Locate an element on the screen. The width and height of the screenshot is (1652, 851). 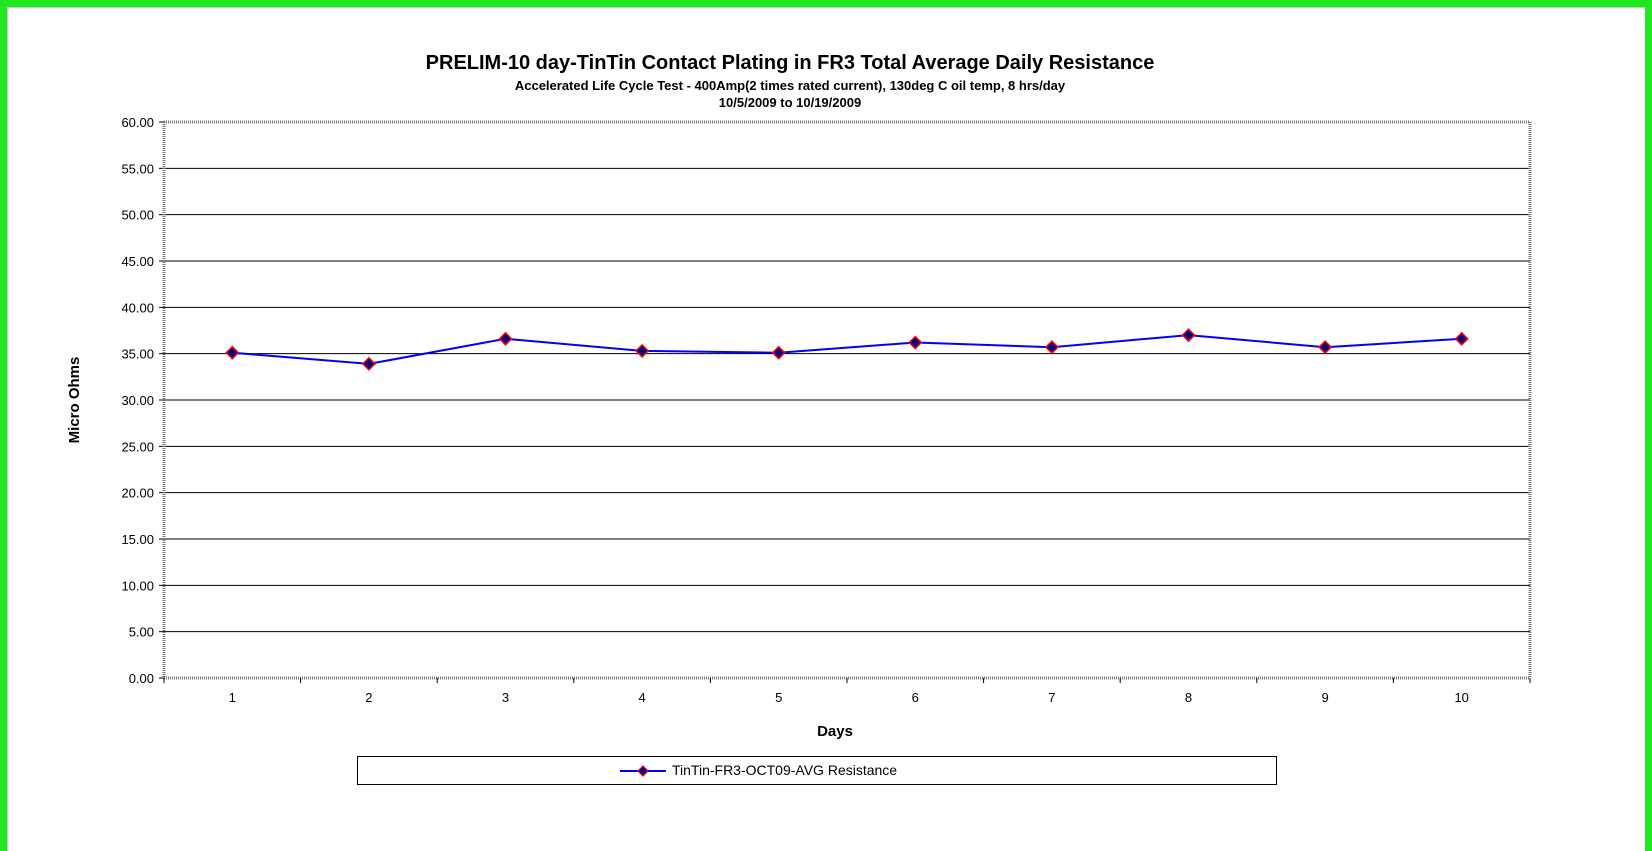
frame-inner-edge is located at coordinates (7, 429).